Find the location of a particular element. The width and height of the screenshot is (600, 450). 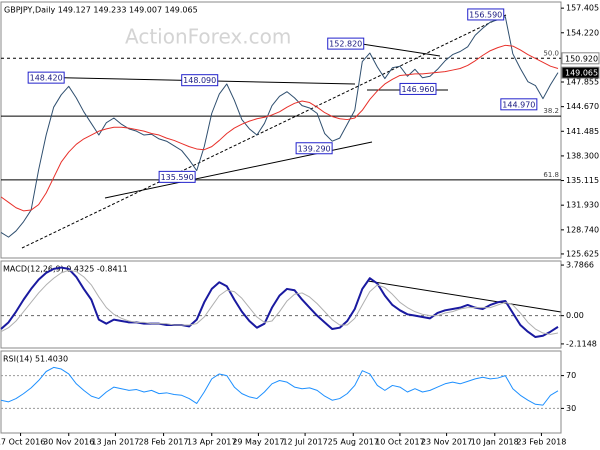

panel-title: RSI(14) 51.4030 is located at coordinates (35, 359).